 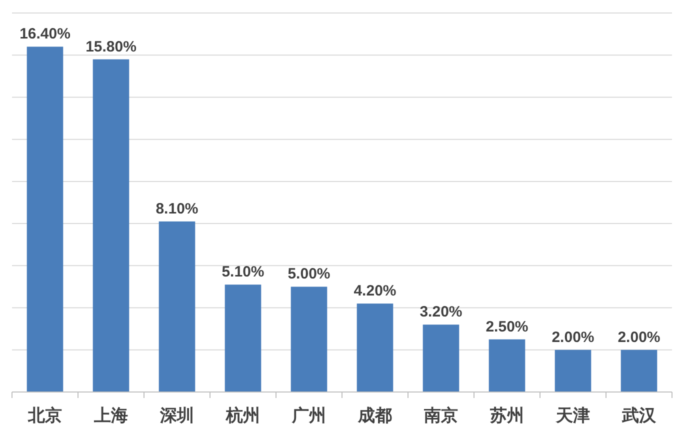 I want to click on x-tick-label: 南京, so click(x=440, y=415).